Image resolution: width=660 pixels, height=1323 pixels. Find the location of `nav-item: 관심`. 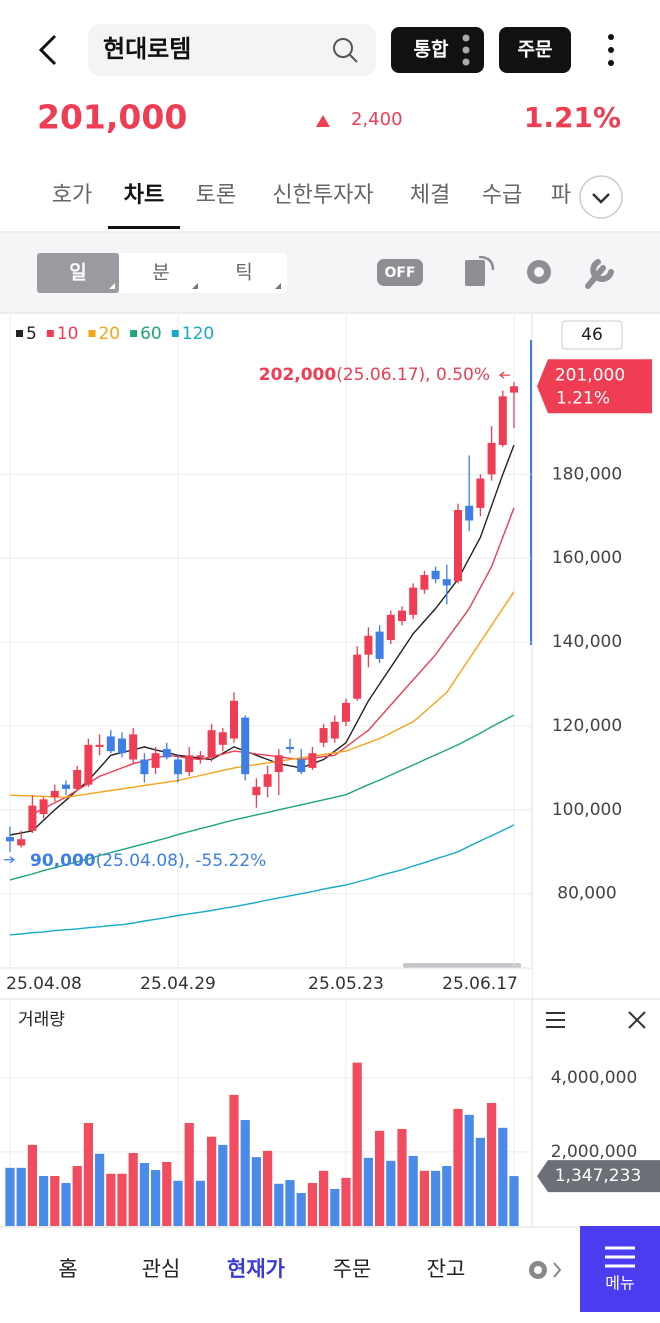

nav-item: 관심 is located at coordinates (161, 1269).